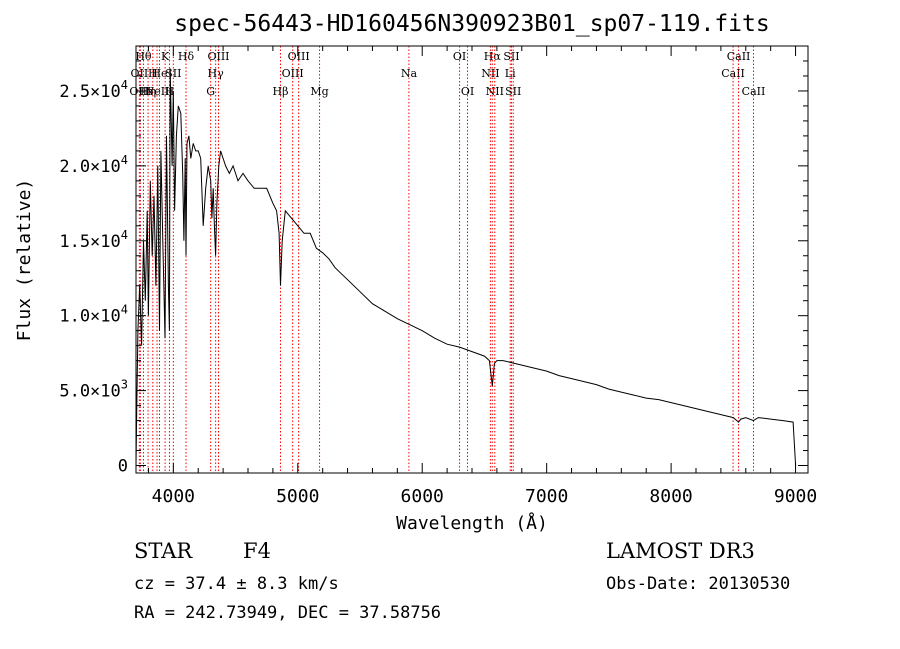  I want to click on x-tick-label: 6000, so click(422, 496).